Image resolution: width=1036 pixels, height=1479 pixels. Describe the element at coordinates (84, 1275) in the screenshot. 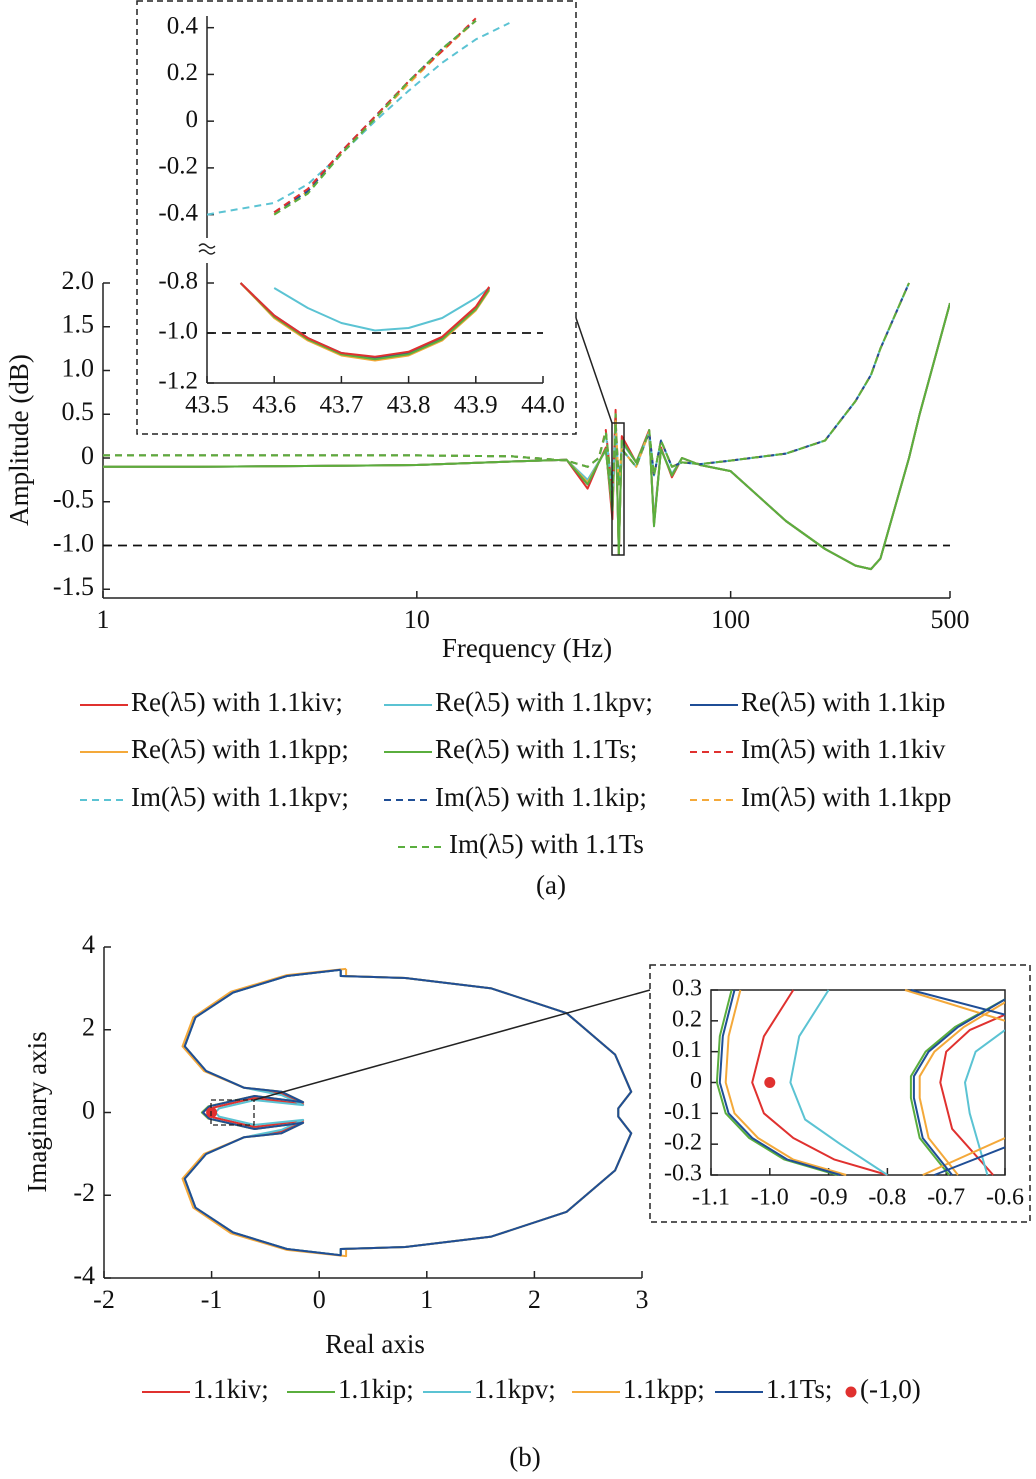

I see `y-tick-label: -4` at that location.